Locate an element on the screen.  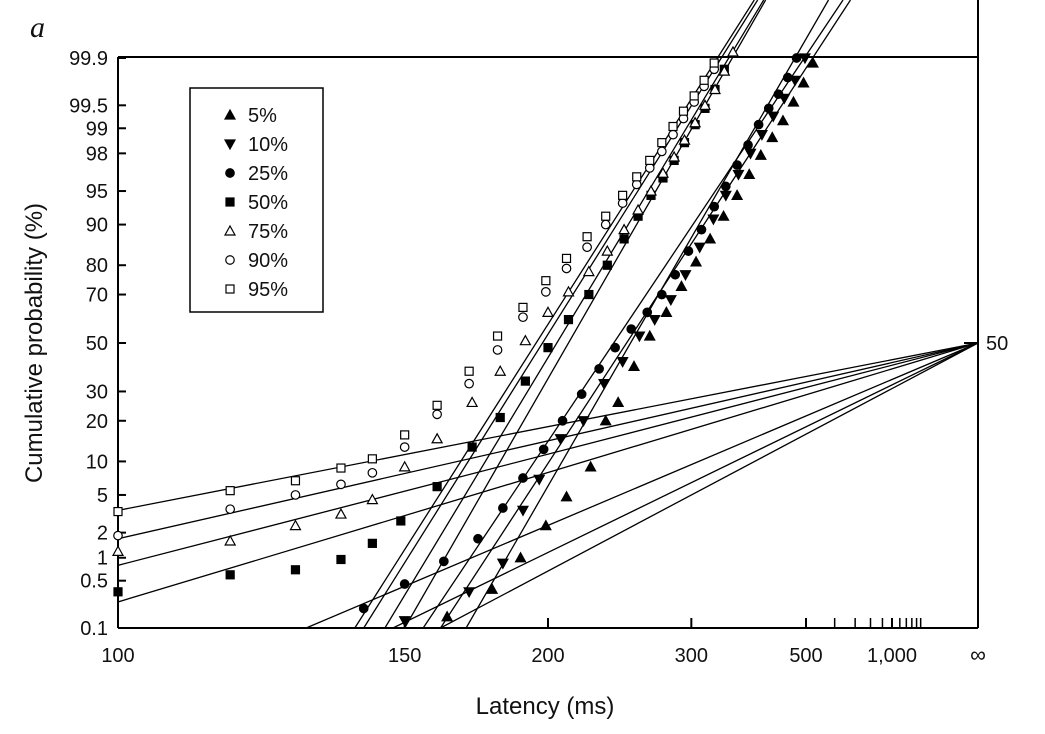
legend-label: 5% is located at coordinates (262, 116).